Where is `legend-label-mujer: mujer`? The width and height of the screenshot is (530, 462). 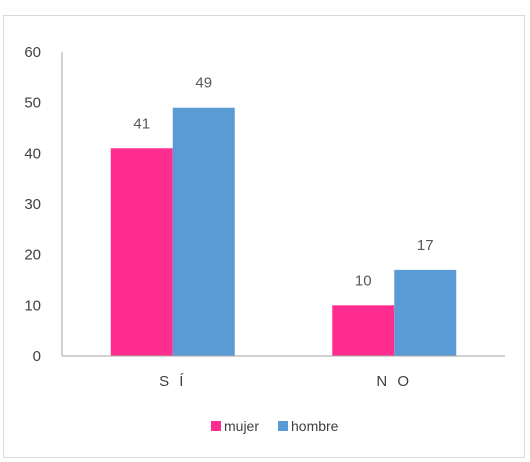 legend-label-mujer: mujer is located at coordinates (241, 426).